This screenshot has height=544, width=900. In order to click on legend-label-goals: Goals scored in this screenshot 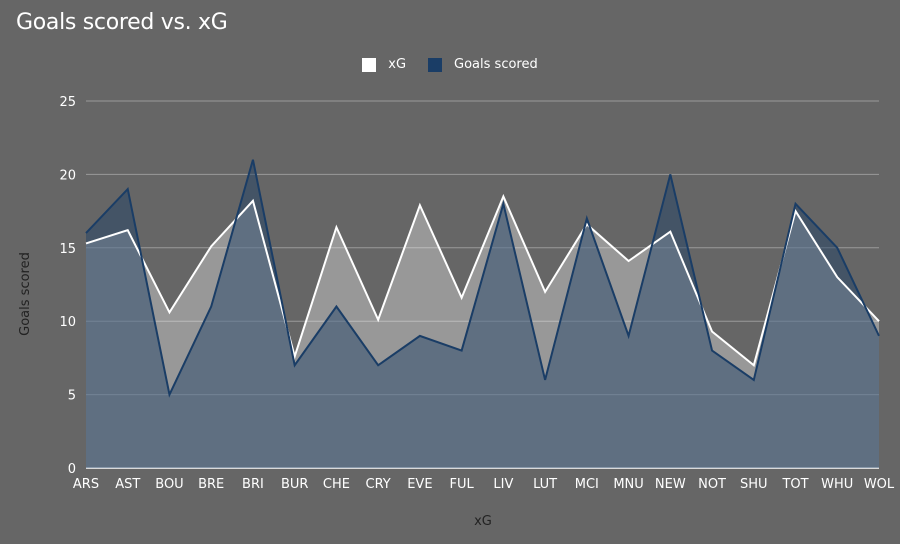, I will do `click(496, 64)`.